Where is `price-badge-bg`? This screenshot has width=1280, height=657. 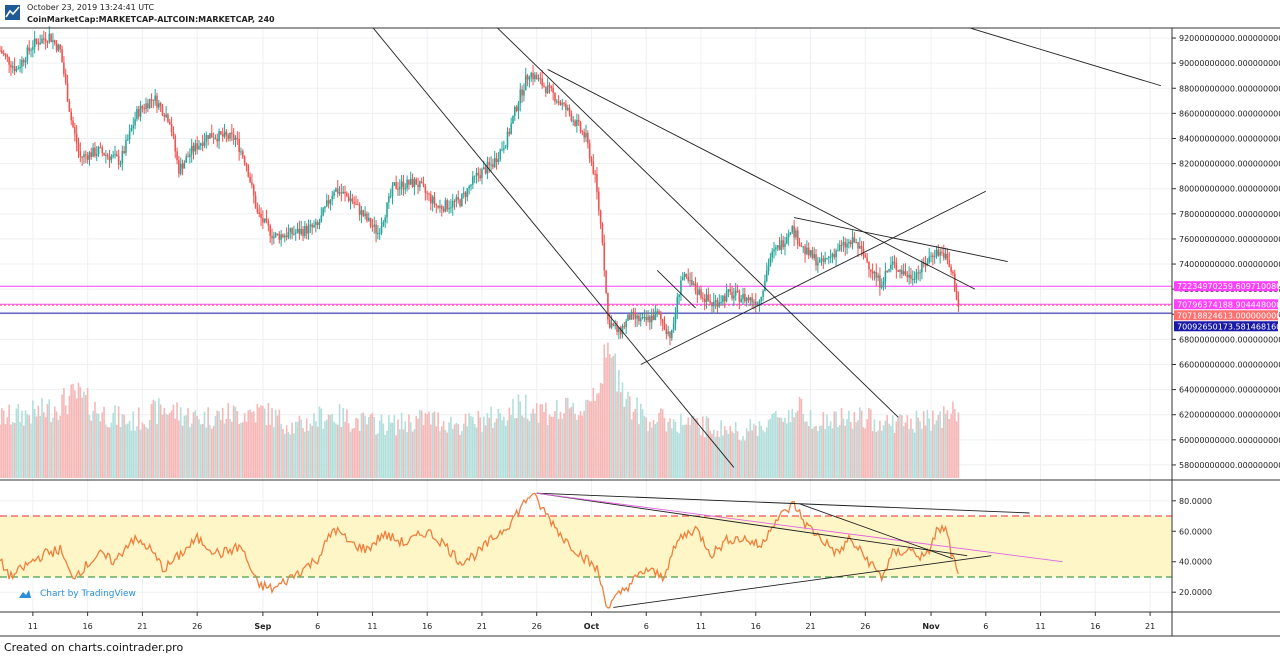
price-badge-bg is located at coordinates (1226, 286).